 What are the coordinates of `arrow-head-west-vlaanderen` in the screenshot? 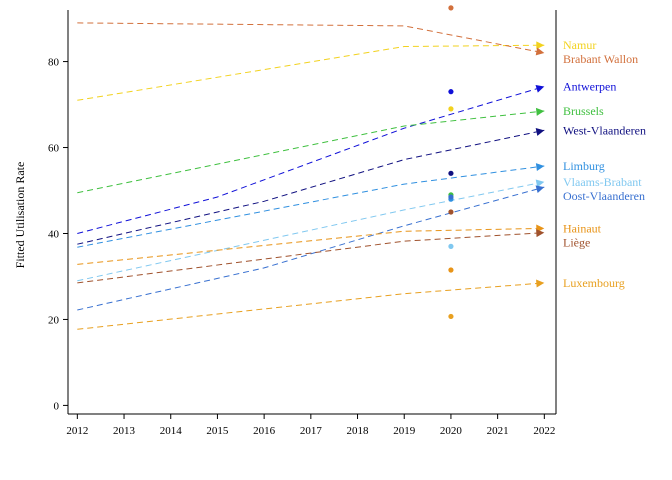 It's located at (540, 132).